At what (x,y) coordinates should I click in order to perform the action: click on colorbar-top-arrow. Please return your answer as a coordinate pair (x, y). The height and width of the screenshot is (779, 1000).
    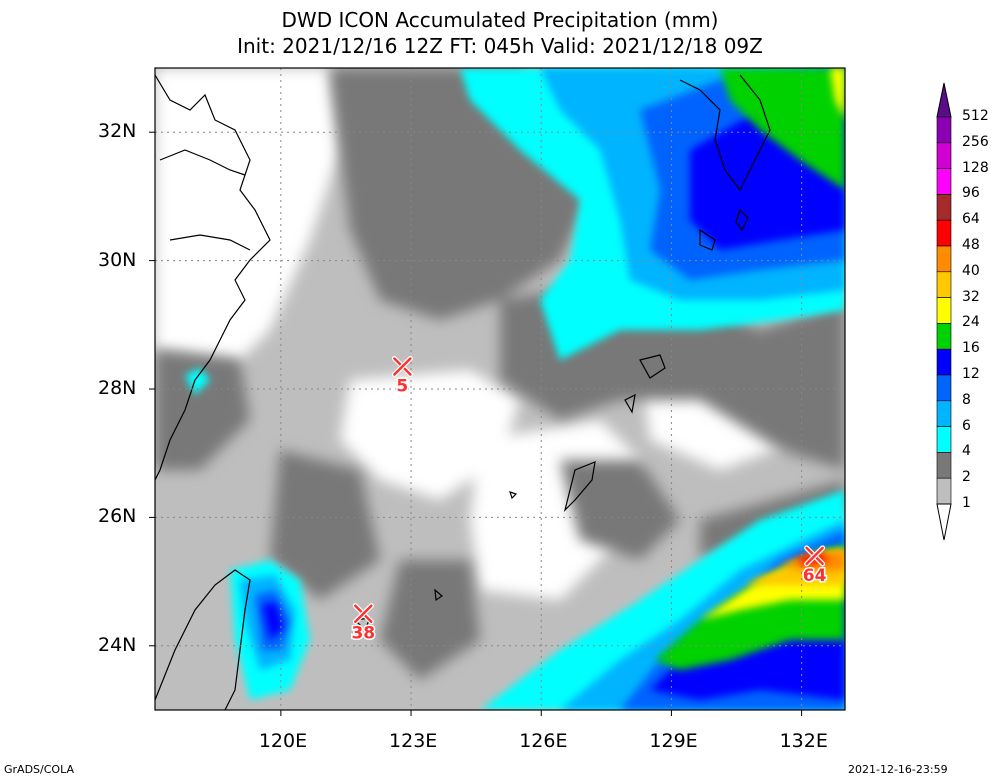
    Looking at the image, I should click on (944, 100).